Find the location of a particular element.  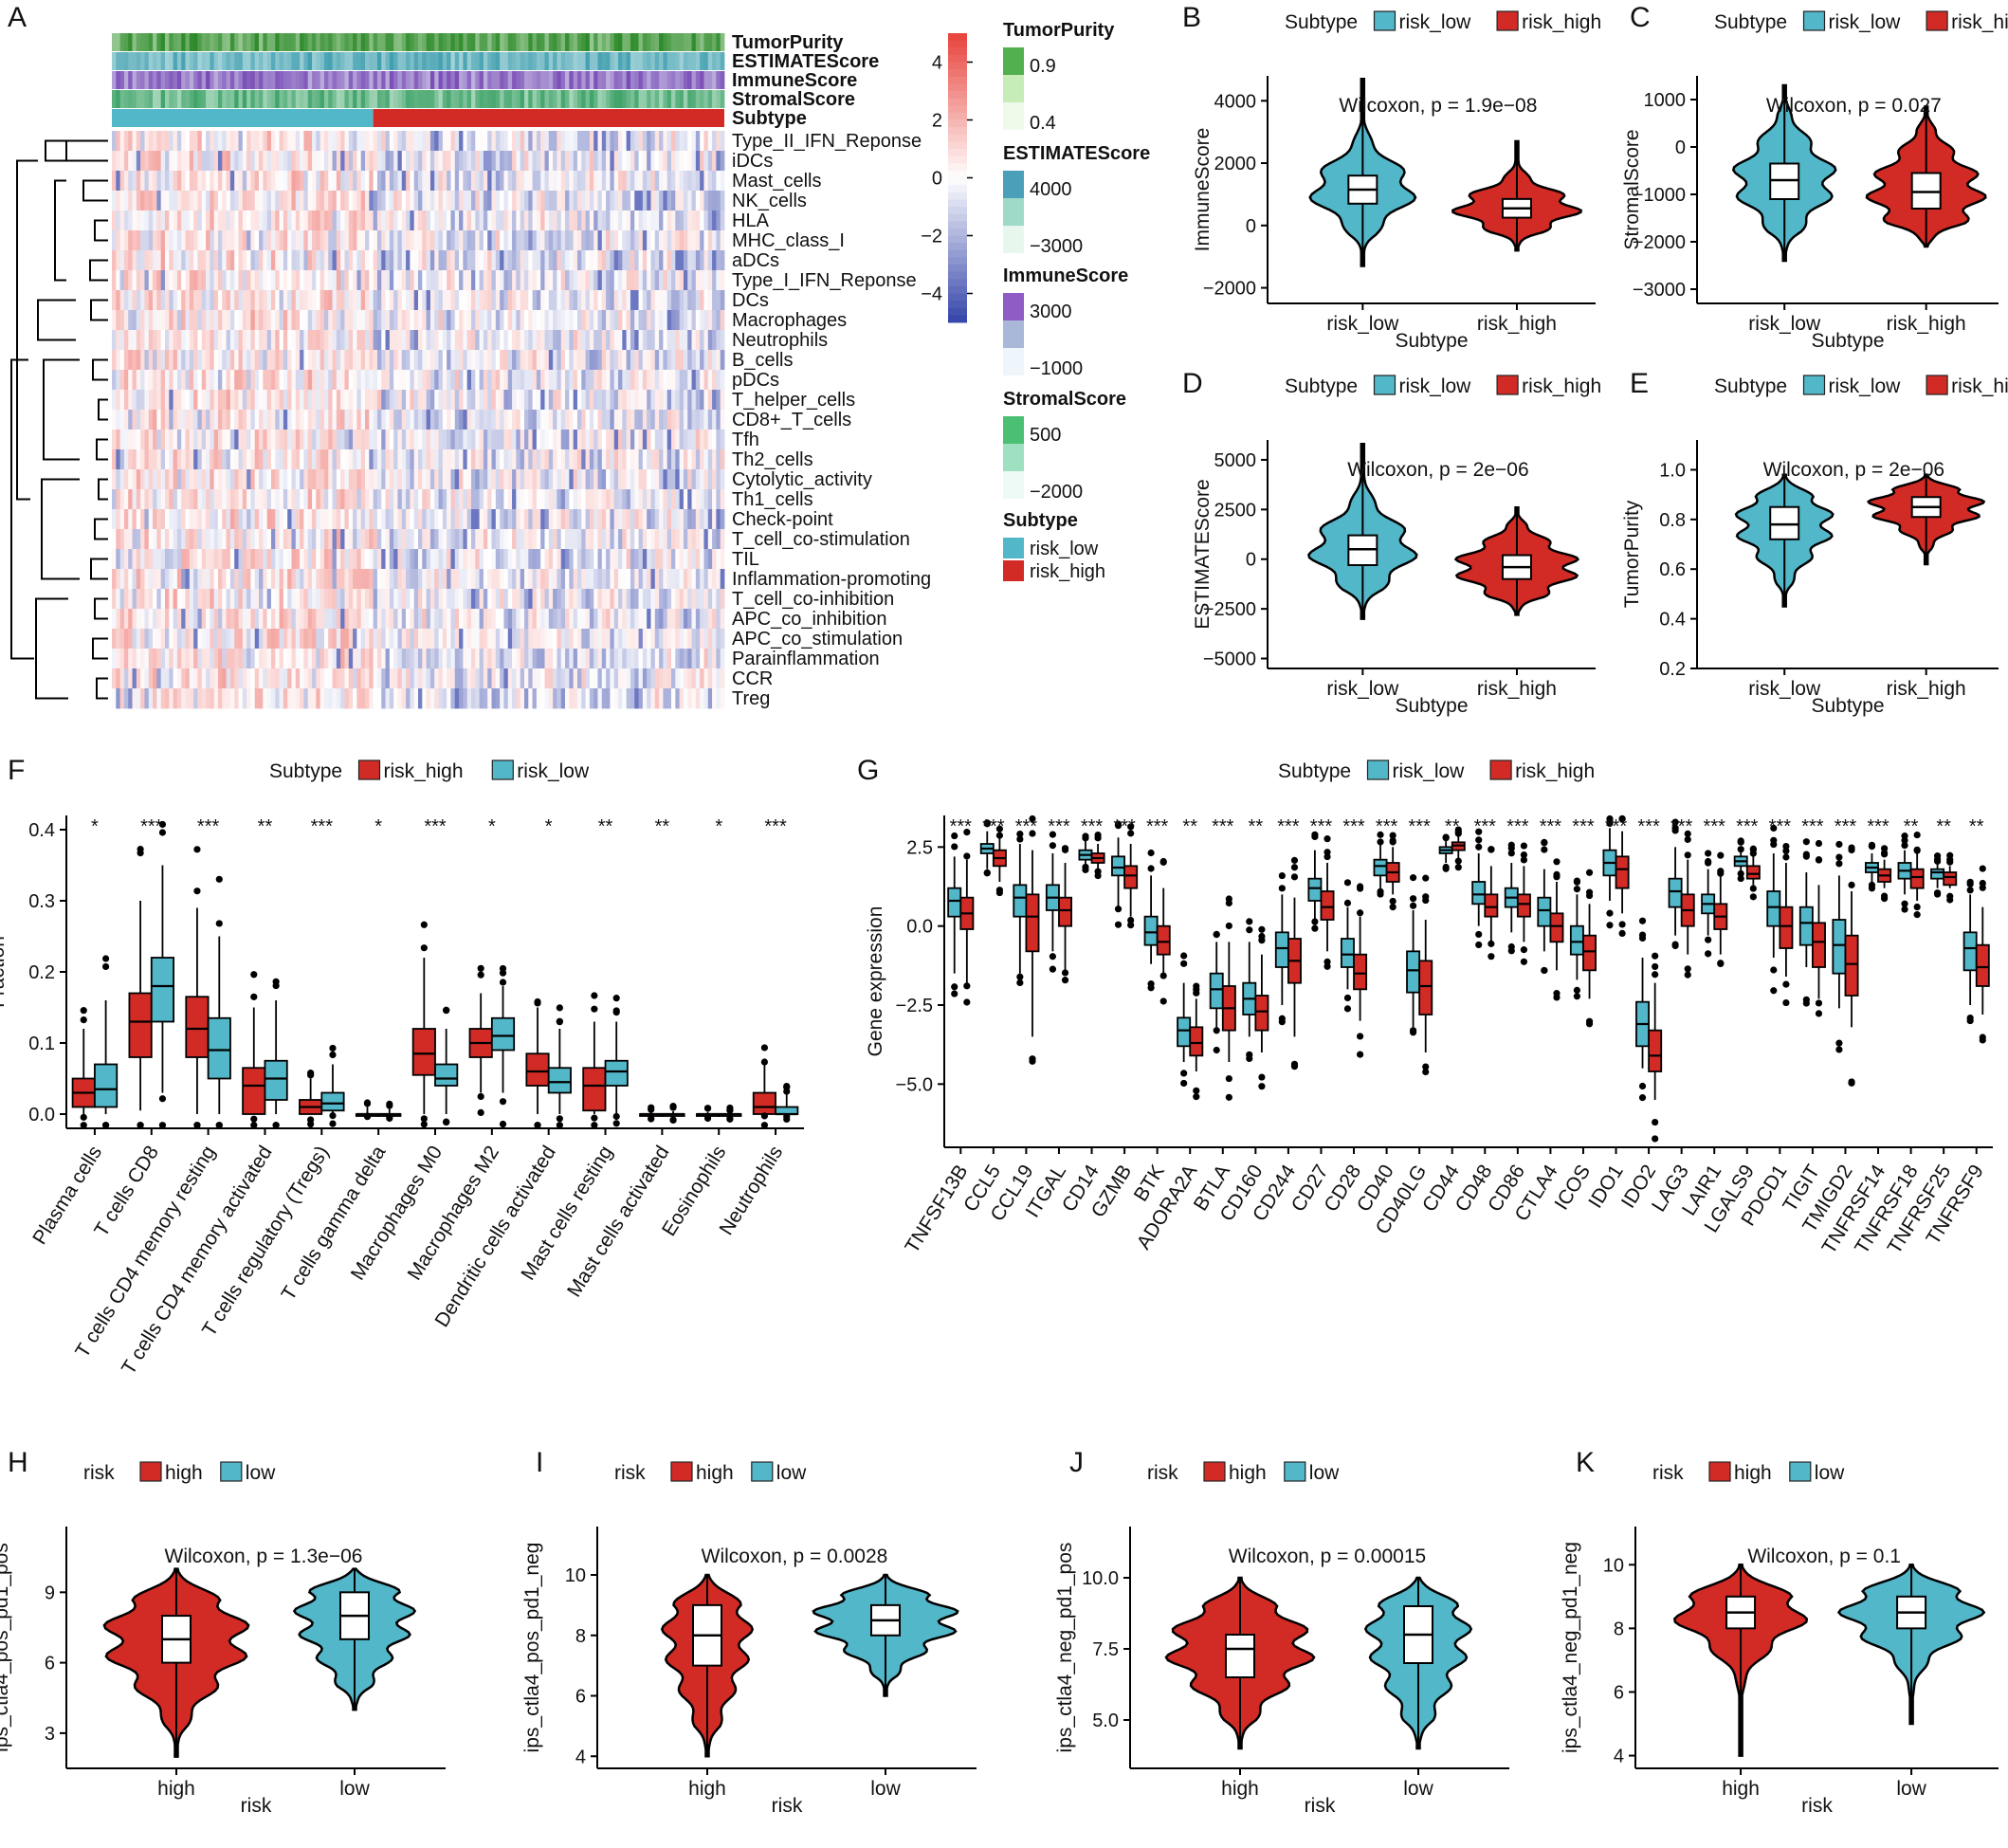

legend-title: Subtype is located at coordinates (1750, 22).